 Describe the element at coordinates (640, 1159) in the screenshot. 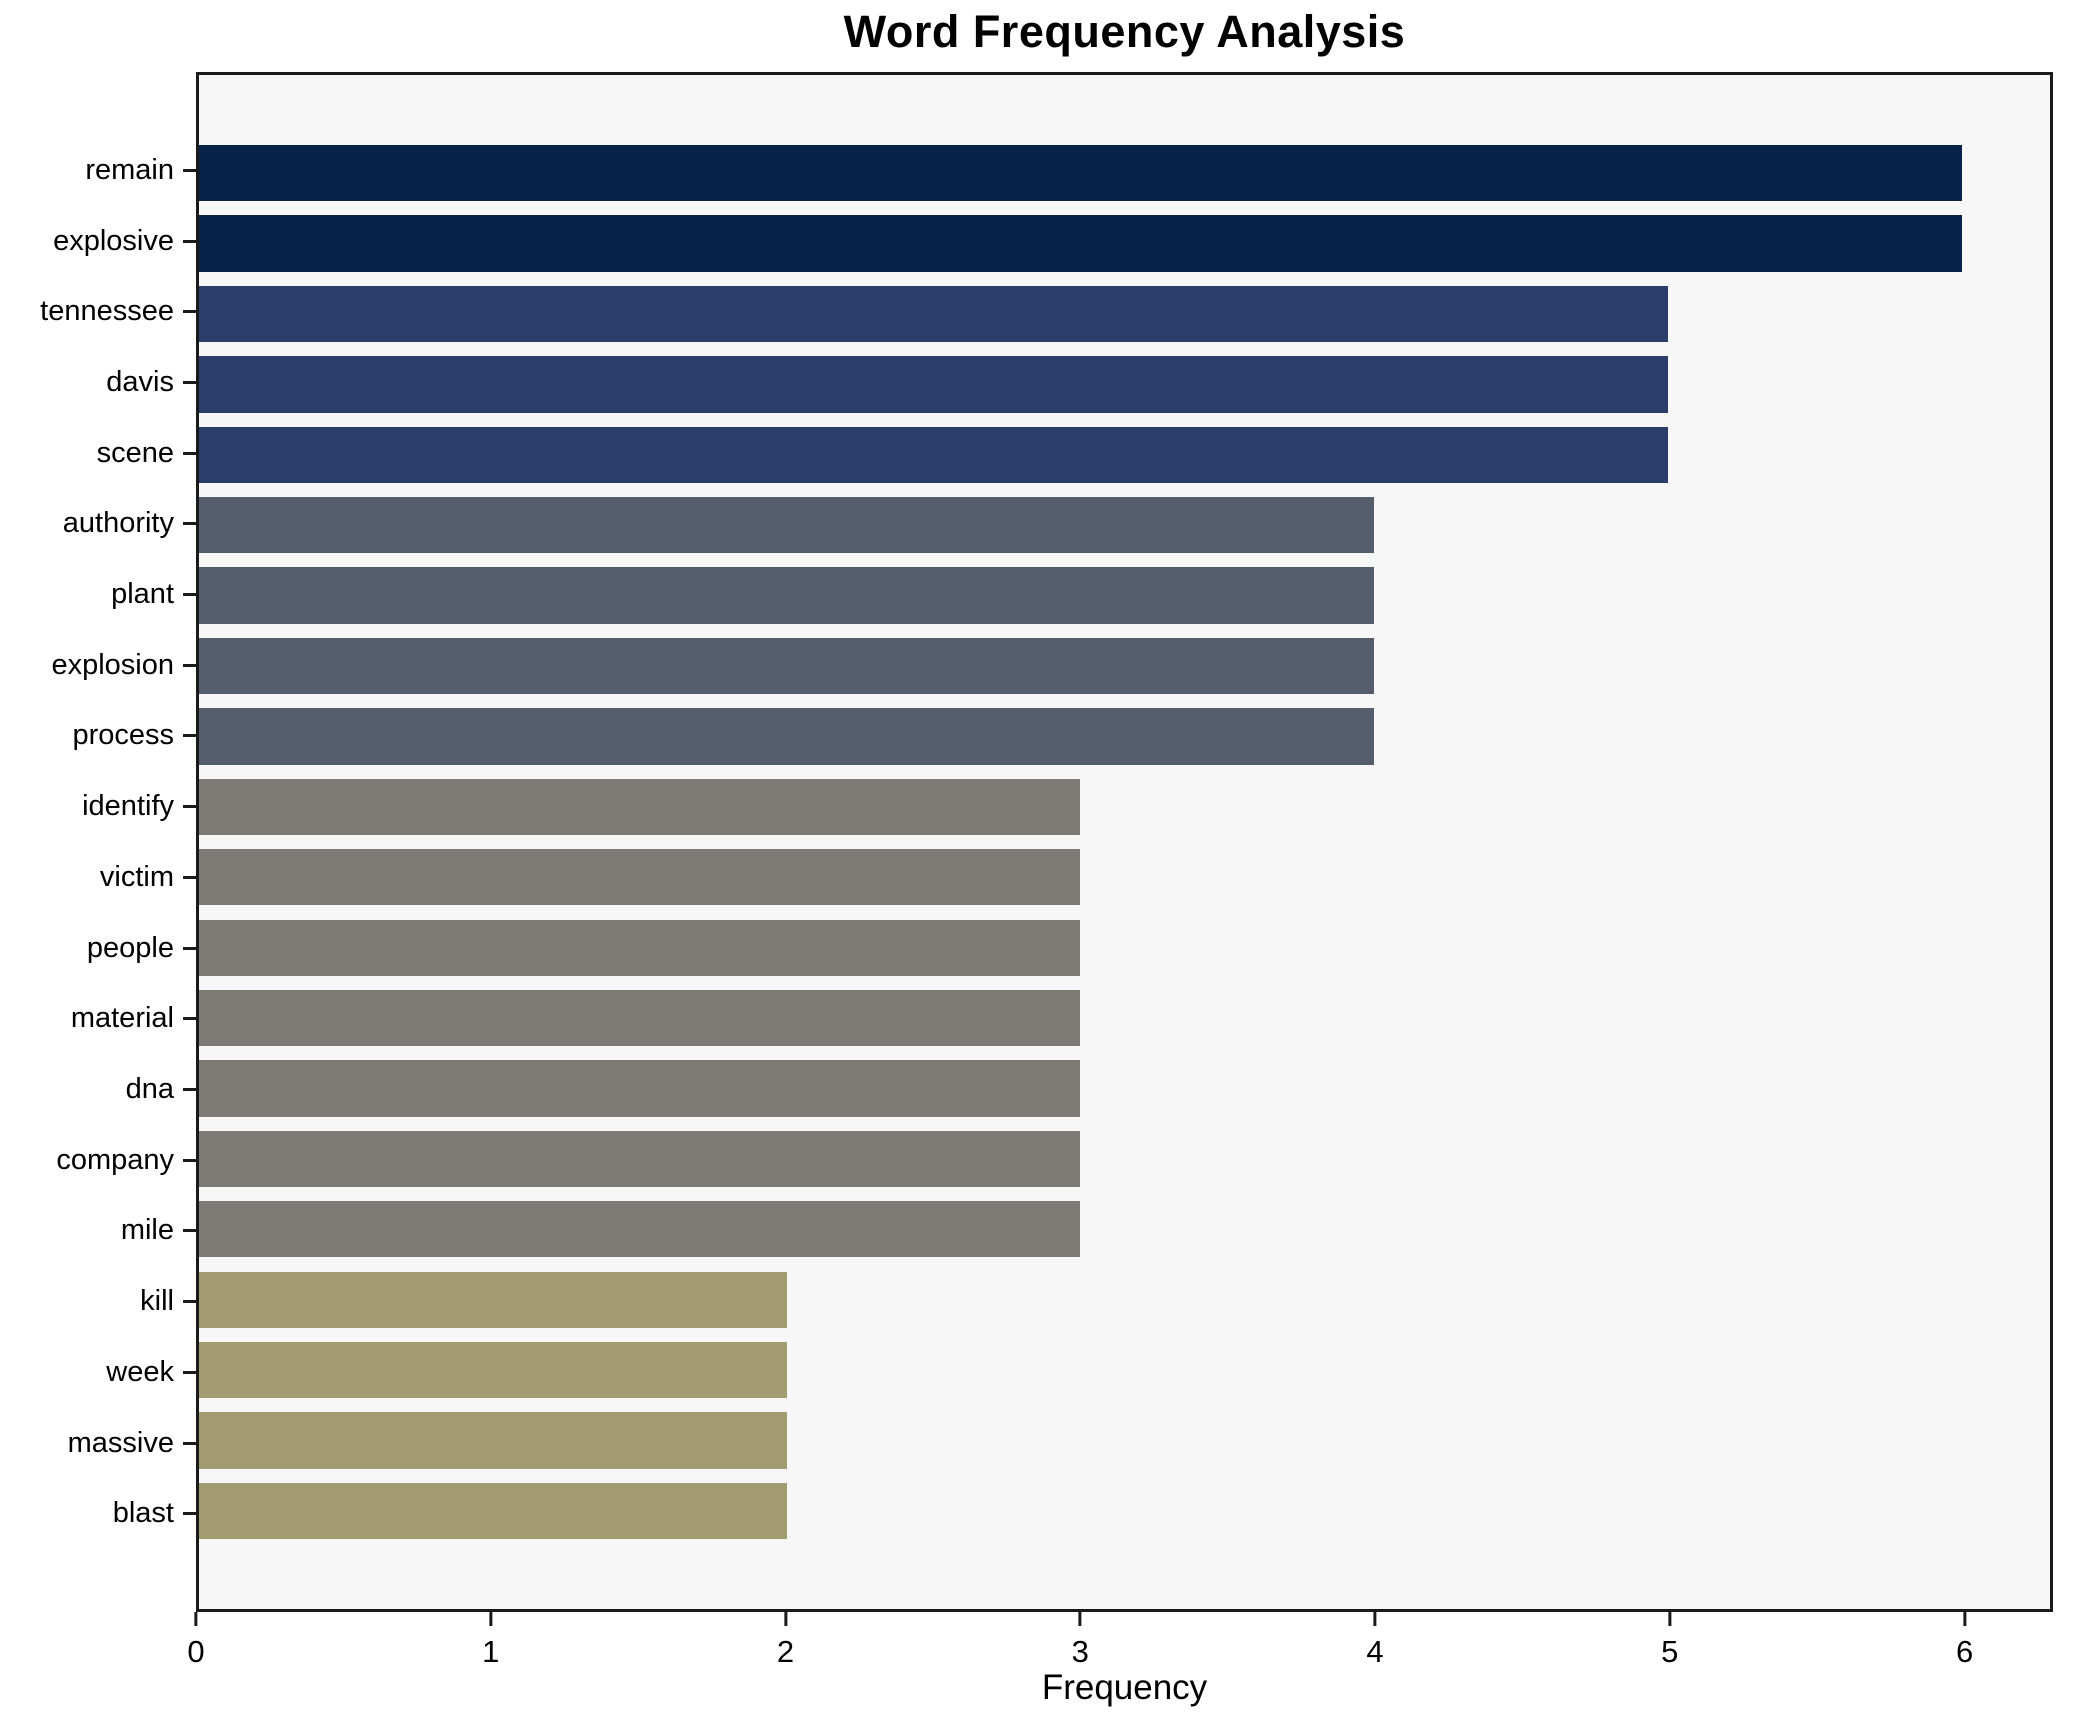

I see `bar-company` at that location.